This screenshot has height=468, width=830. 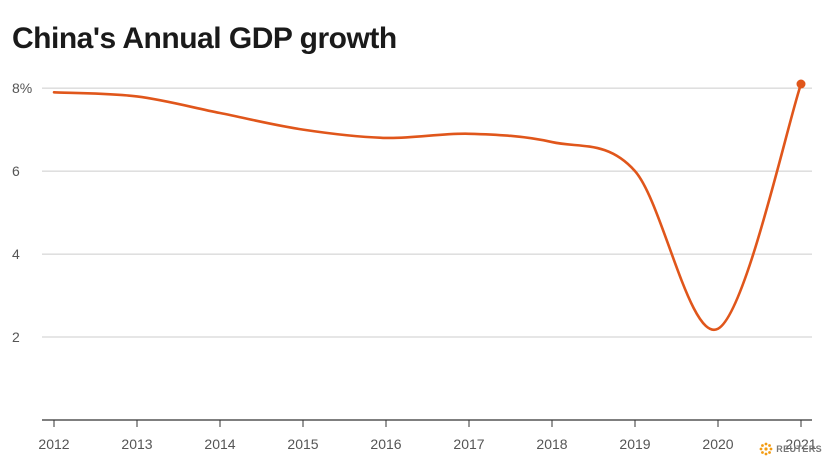 I want to click on y-axis-tick-labels: 2 4 6 8%, so click(x=22, y=212).